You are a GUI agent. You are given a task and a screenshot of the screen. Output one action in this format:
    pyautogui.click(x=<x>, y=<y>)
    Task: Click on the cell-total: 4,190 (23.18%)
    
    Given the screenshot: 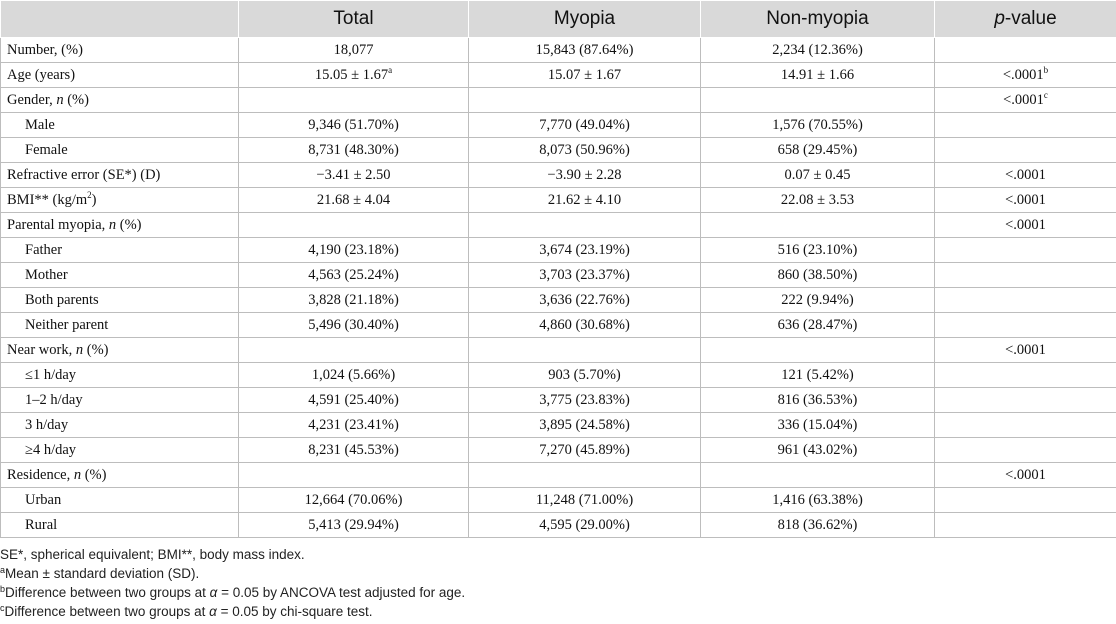 What is the action you would take?
    pyautogui.click(x=353, y=250)
    